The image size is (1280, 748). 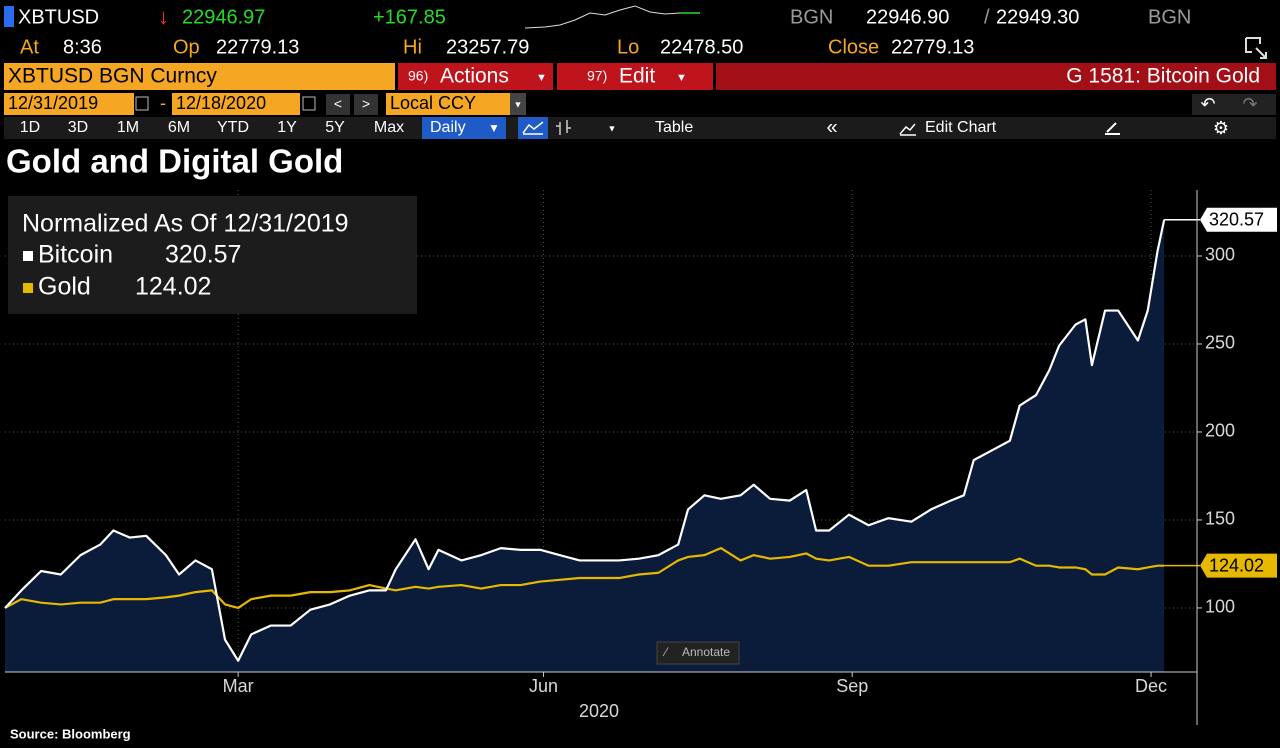 I want to click on legend-entries: Bitcoin 320.57 Gold 124.02, so click(x=132, y=271).